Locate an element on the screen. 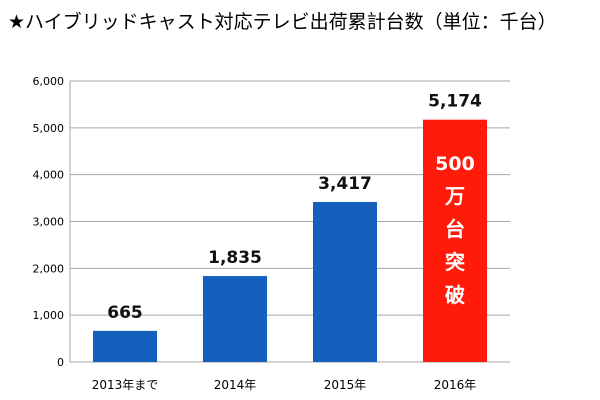 This screenshot has width=600, height=400. x-tick-label: 2015年 is located at coordinates (345, 385).